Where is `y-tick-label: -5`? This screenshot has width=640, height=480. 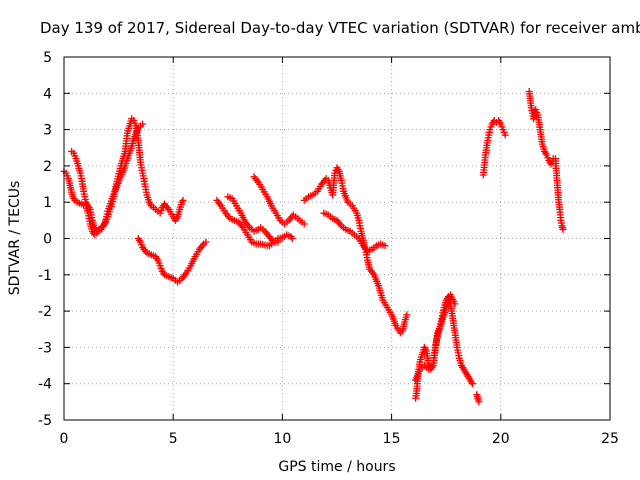 y-tick-label: -5 is located at coordinates (45, 421).